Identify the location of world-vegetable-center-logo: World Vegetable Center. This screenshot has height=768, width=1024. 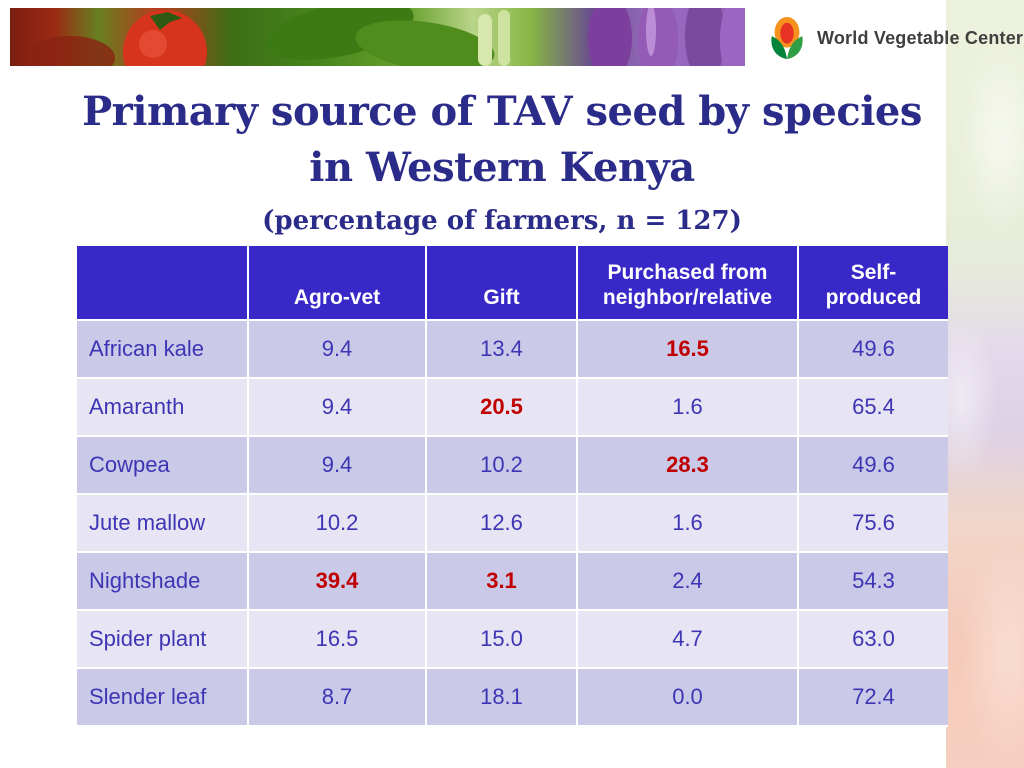
(894, 38).